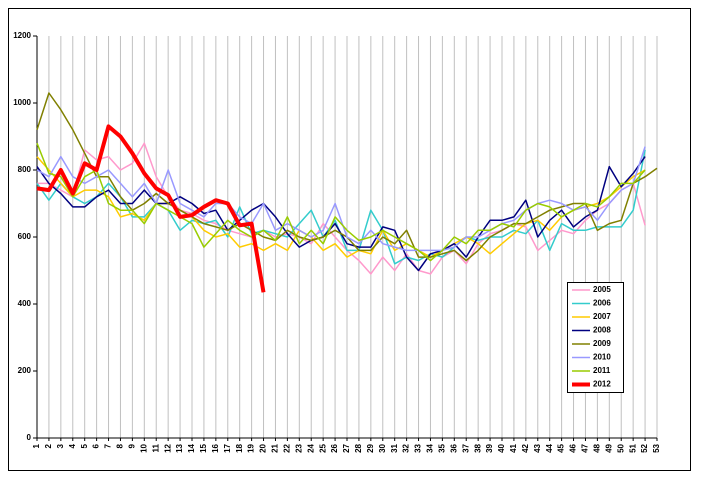 The height and width of the screenshot is (481, 723). I want to click on x-tick-label: 47, so click(585, 447).